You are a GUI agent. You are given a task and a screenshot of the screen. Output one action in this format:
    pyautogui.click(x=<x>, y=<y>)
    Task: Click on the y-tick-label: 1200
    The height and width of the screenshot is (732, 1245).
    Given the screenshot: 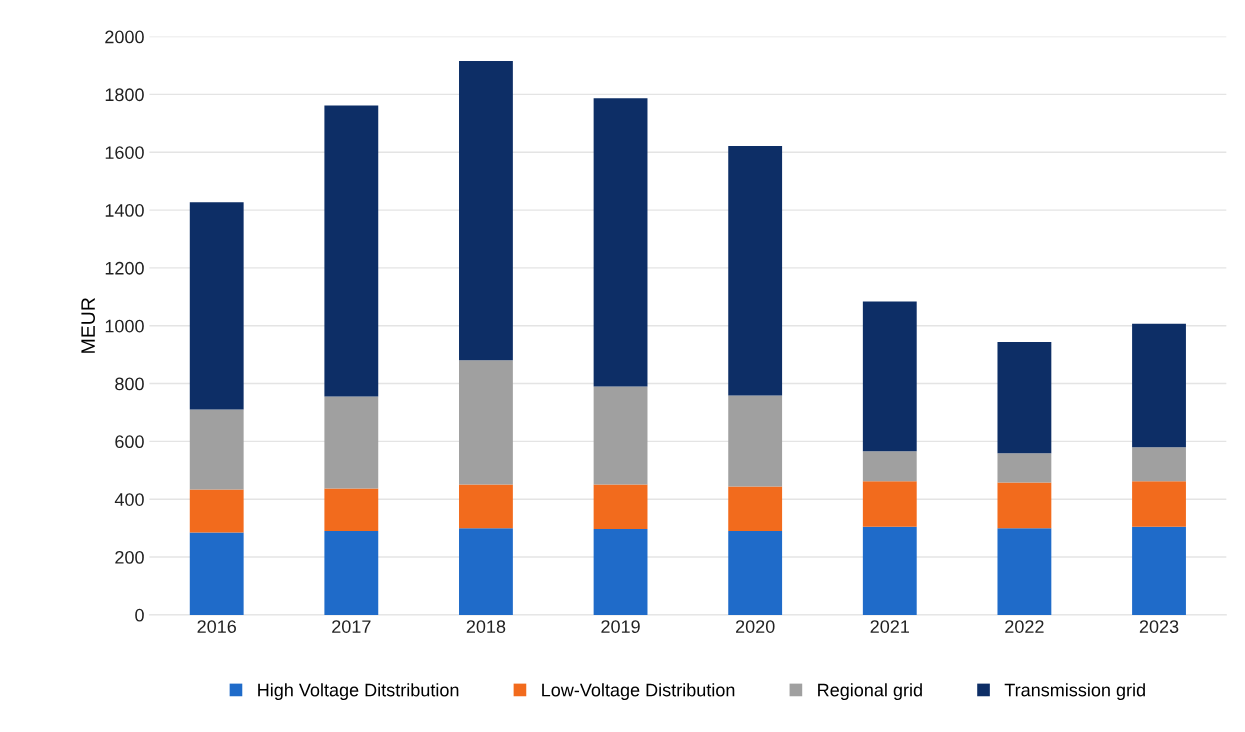 What is the action you would take?
    pyautogui.click(x=124, y=268)
    